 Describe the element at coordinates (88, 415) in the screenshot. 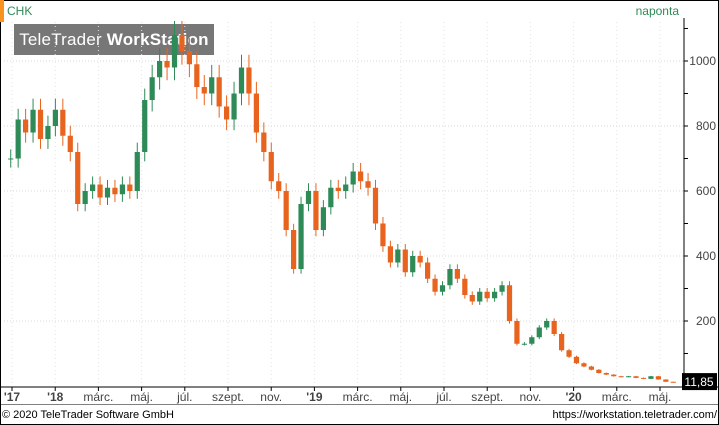

I see `copyright-text: © 2020 TeleTrader Software GmbH` at that location.